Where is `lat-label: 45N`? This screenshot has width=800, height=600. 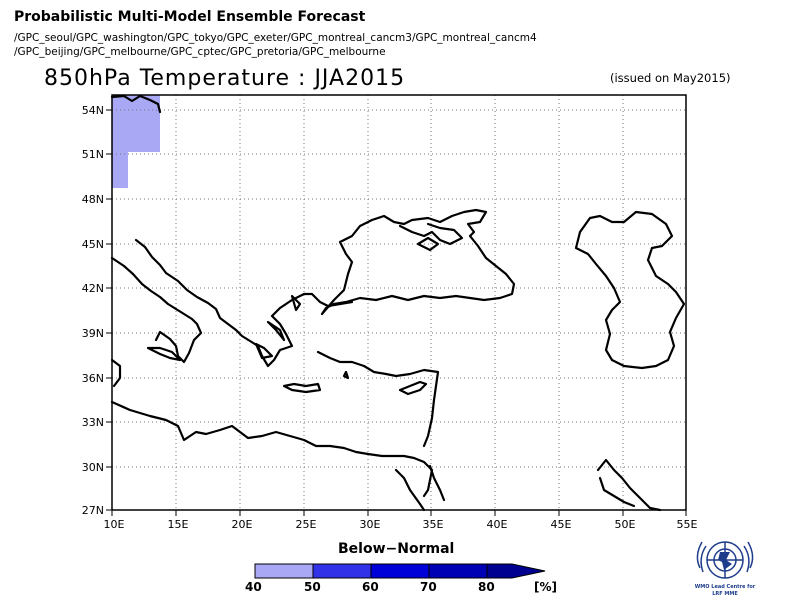 lat-label: 45N is located at coordinates (93, 244).